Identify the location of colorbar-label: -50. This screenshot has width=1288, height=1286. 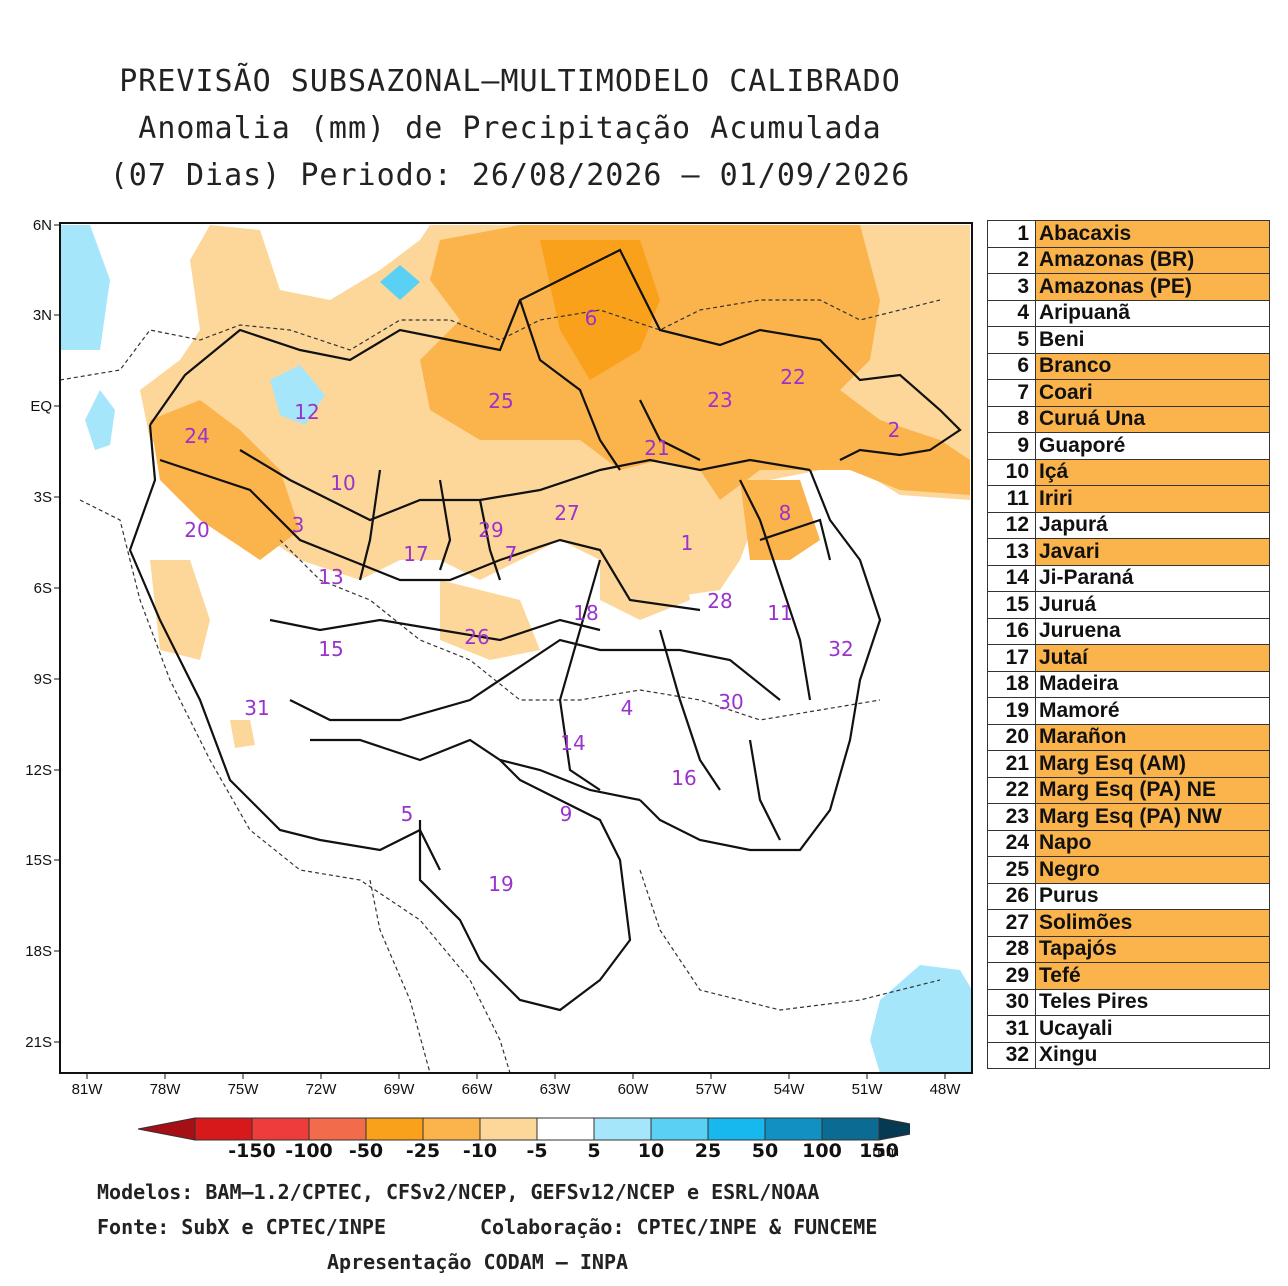
(366, 1151).